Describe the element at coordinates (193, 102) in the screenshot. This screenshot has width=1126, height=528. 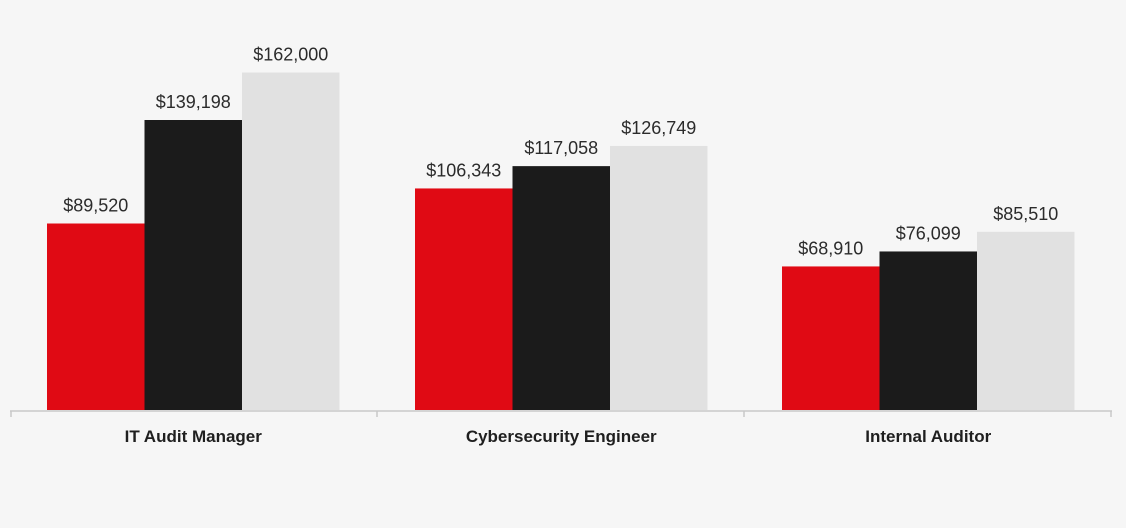
I see `data-label: $139,198` at that location.